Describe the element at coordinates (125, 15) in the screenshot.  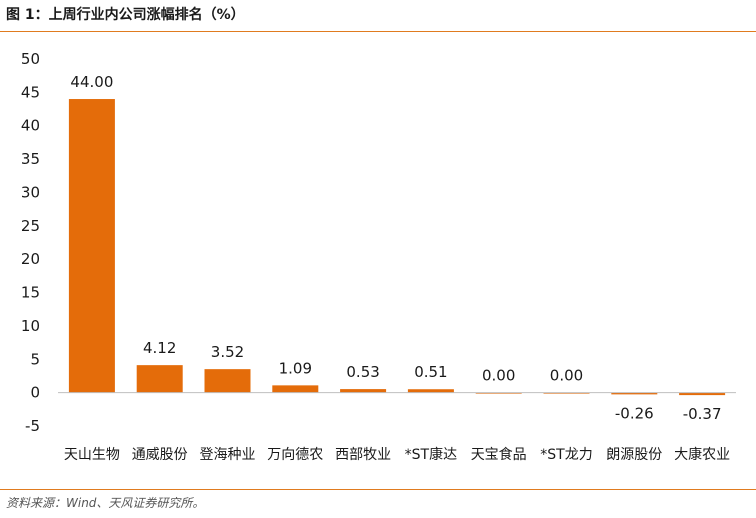
I see `figure-title: 图 1：上周行业内公司涨幅排名（%）` at that location.